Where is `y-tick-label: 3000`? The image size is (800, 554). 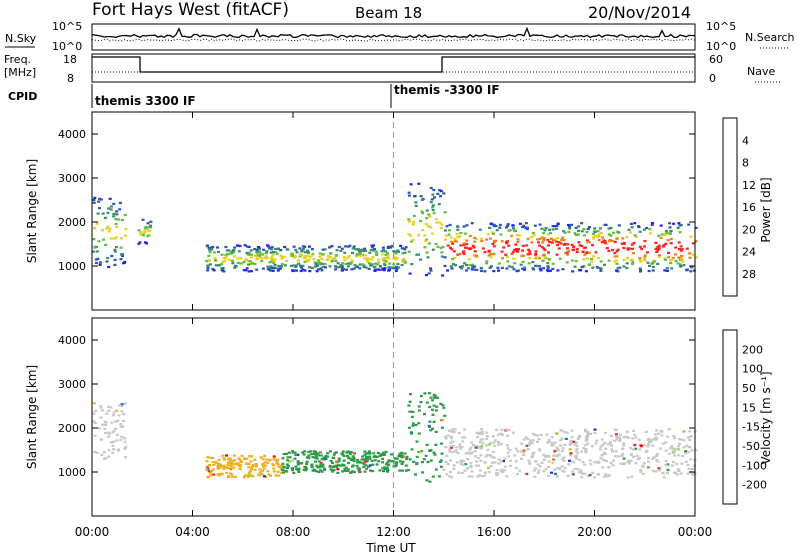 y-tick-label: 3000 is located at coordinates (72, 178).